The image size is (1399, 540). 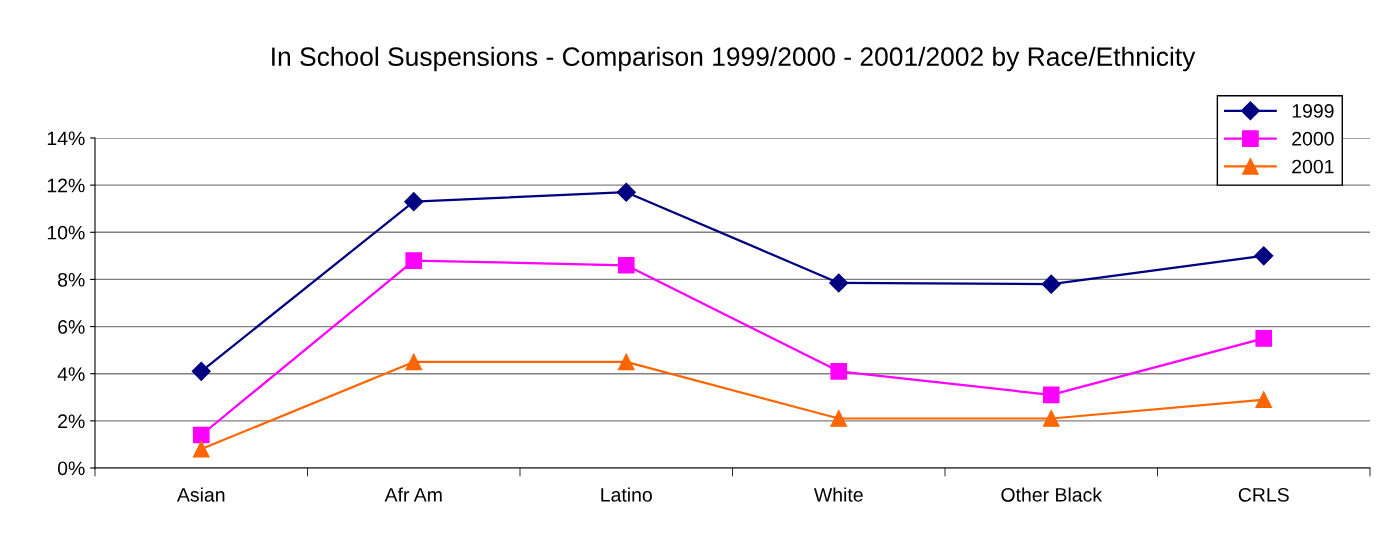 What do you see at coordinates (71, 468) in the screenshot?
I see `y-tick-label: 0%` at bounding box center [71, 468].